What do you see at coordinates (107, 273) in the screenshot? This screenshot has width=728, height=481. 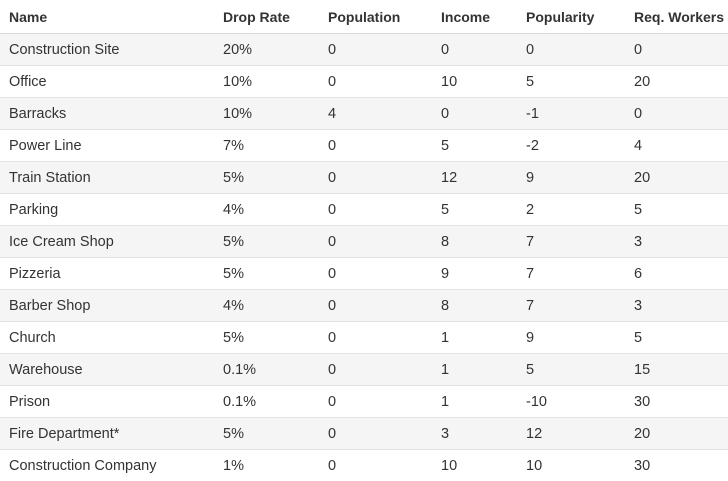 I see `column-name-cell: Pizzeria` at bounding box center [107, 273].